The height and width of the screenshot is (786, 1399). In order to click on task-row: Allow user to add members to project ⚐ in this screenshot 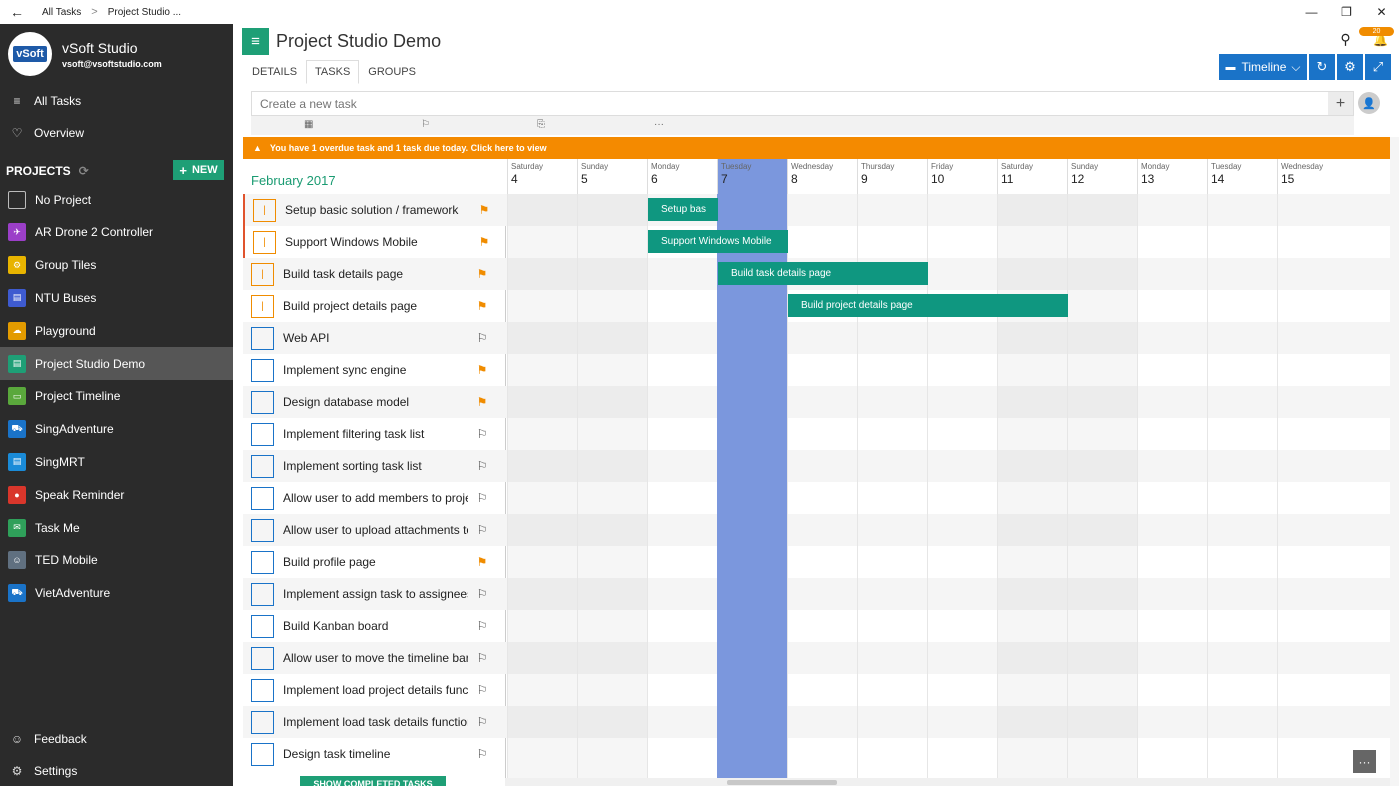, I will do `click(374, 498)`.